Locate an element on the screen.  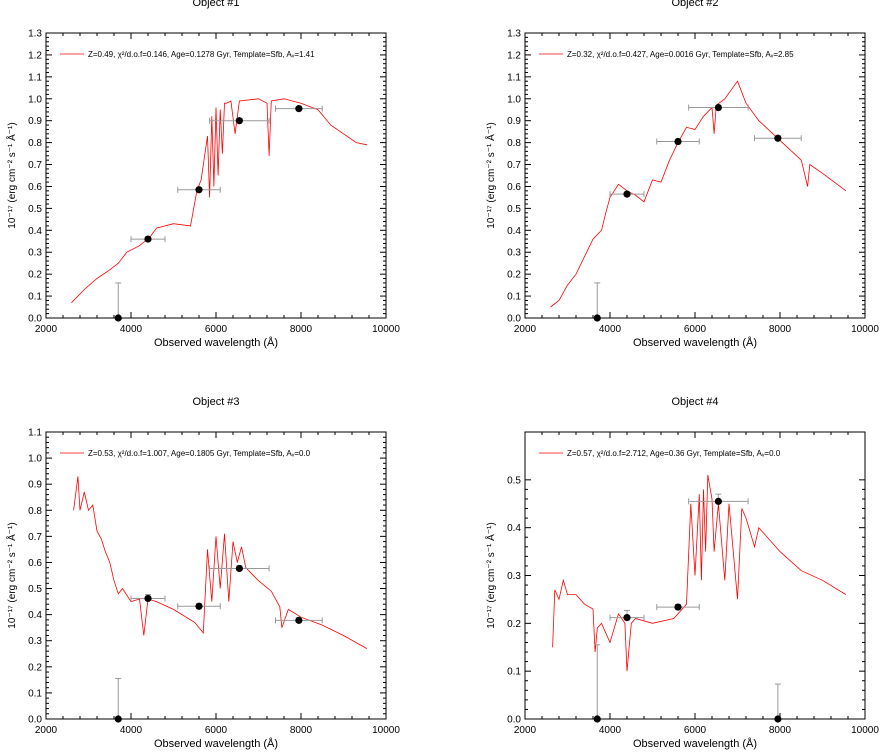
y-tick-label: 1.3 is located at coordinates (514, 34).